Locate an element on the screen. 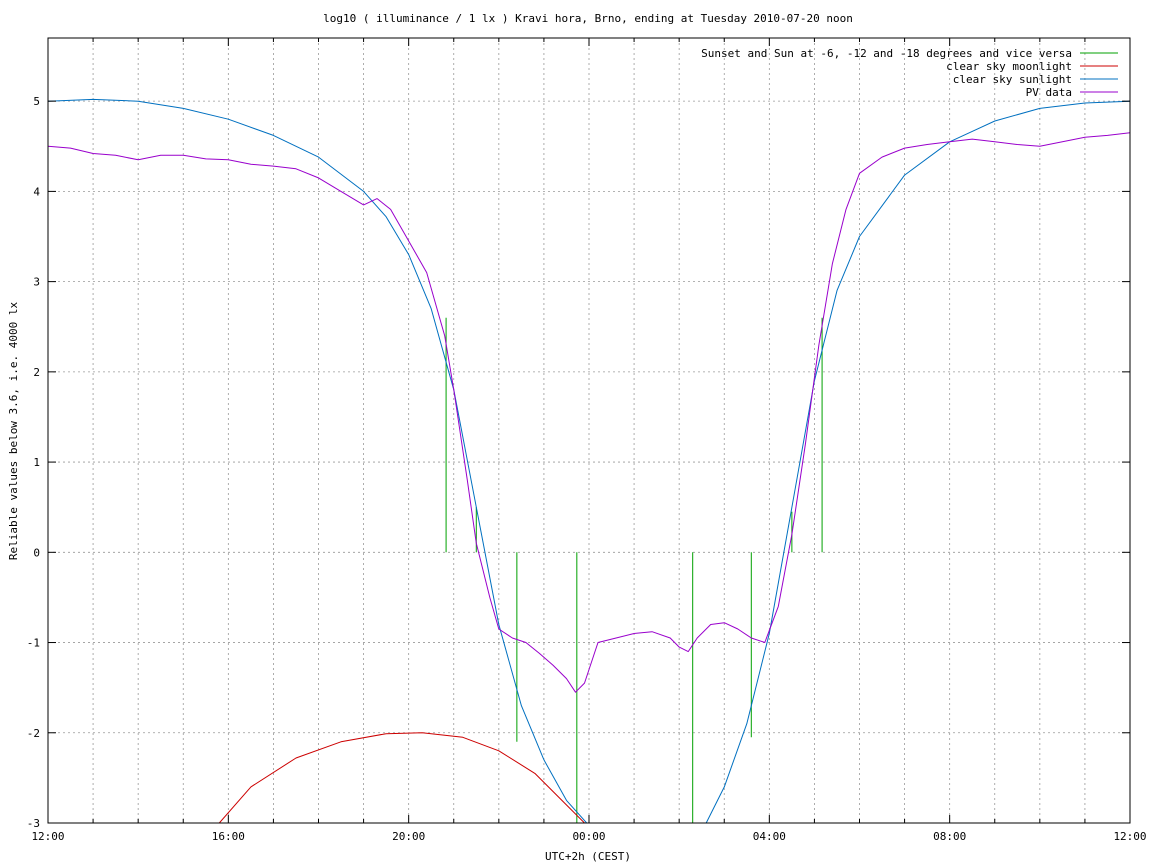  x-tick-label: 00:00 is located at coordinates (588, 836).